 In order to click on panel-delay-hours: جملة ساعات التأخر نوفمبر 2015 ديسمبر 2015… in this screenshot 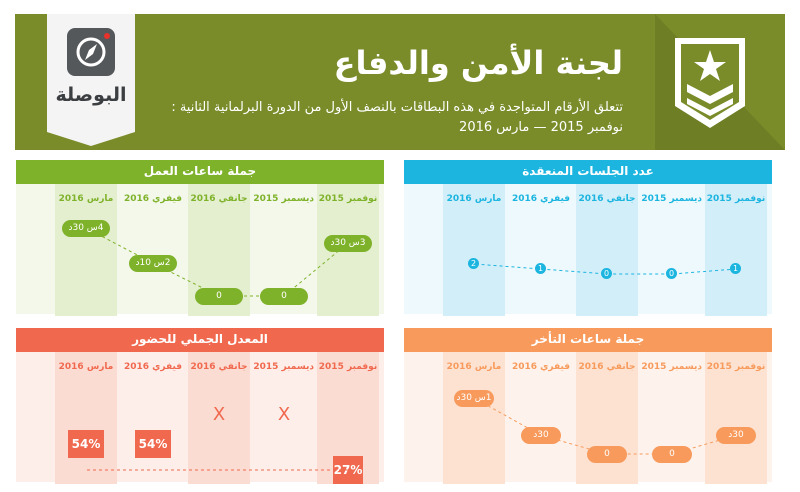, I will do `click(588, 406)`.